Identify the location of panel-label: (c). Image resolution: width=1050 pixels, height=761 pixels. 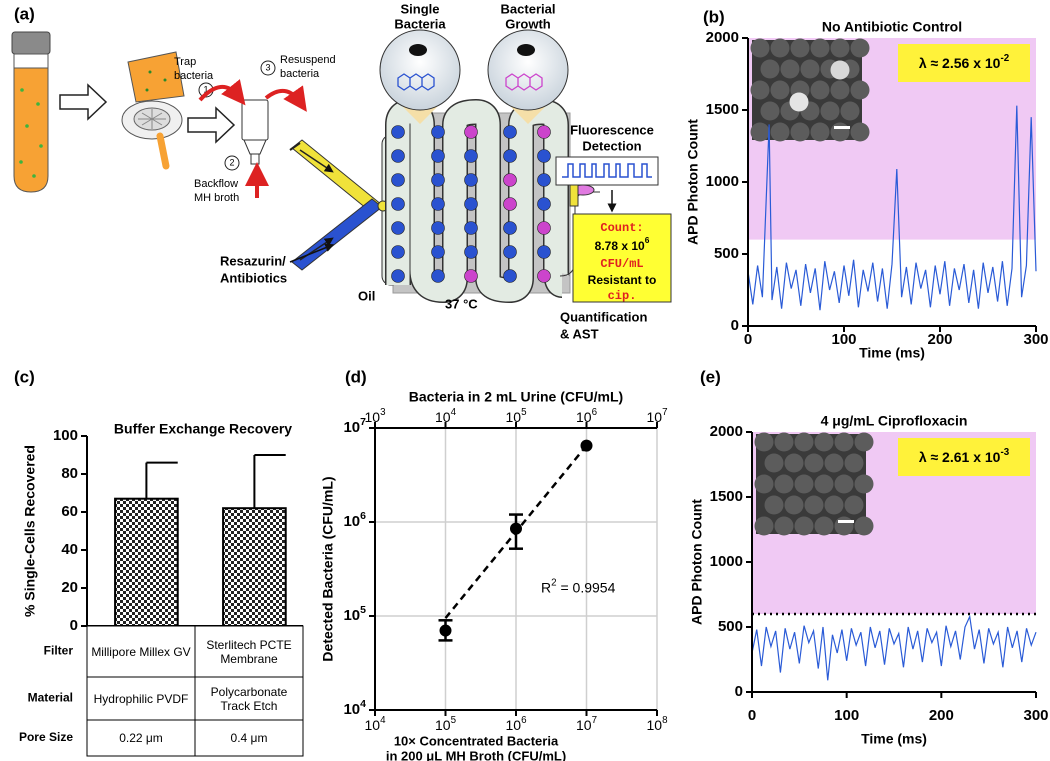
(24, 376).